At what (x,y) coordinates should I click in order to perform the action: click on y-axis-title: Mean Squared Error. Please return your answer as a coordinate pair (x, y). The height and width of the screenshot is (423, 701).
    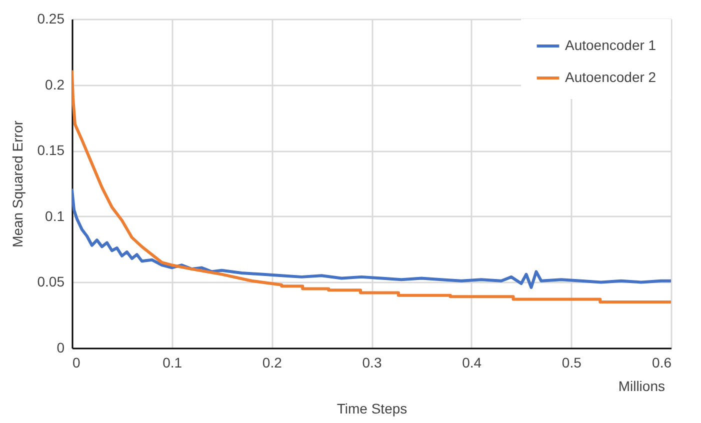
    Looking at the image, I should click on (17, 184).